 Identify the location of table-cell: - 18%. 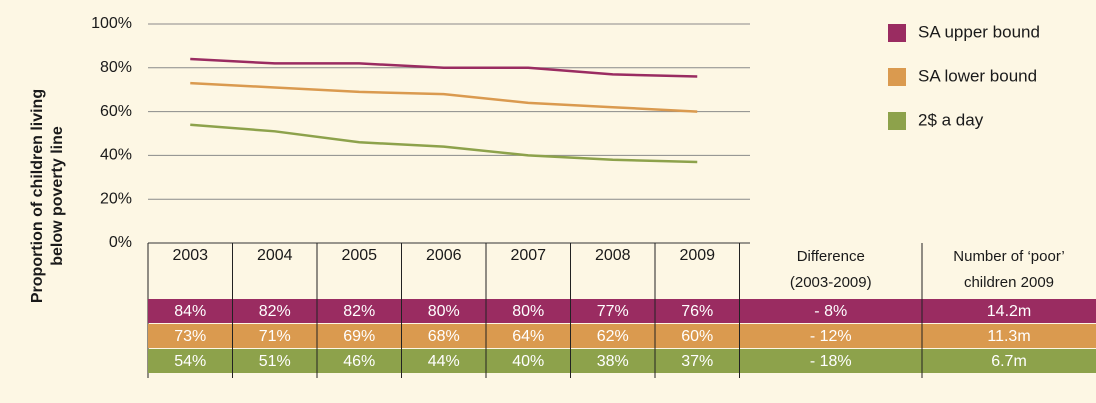
(831, 361).